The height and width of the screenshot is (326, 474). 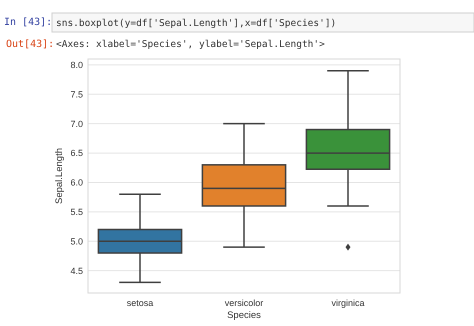 I want to click on x-tick-label: virginica, so click(x=348, y=303).